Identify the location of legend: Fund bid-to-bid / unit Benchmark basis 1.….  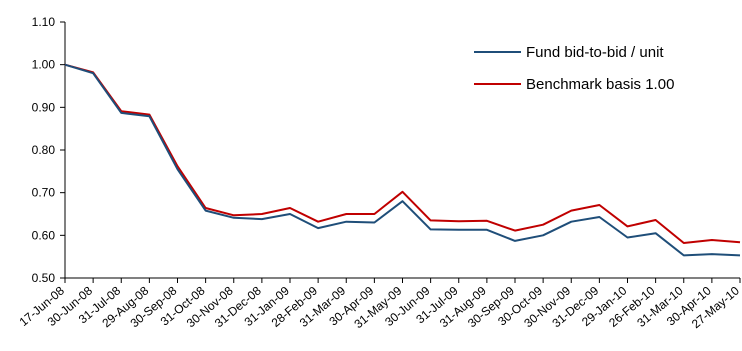
(574, 68).